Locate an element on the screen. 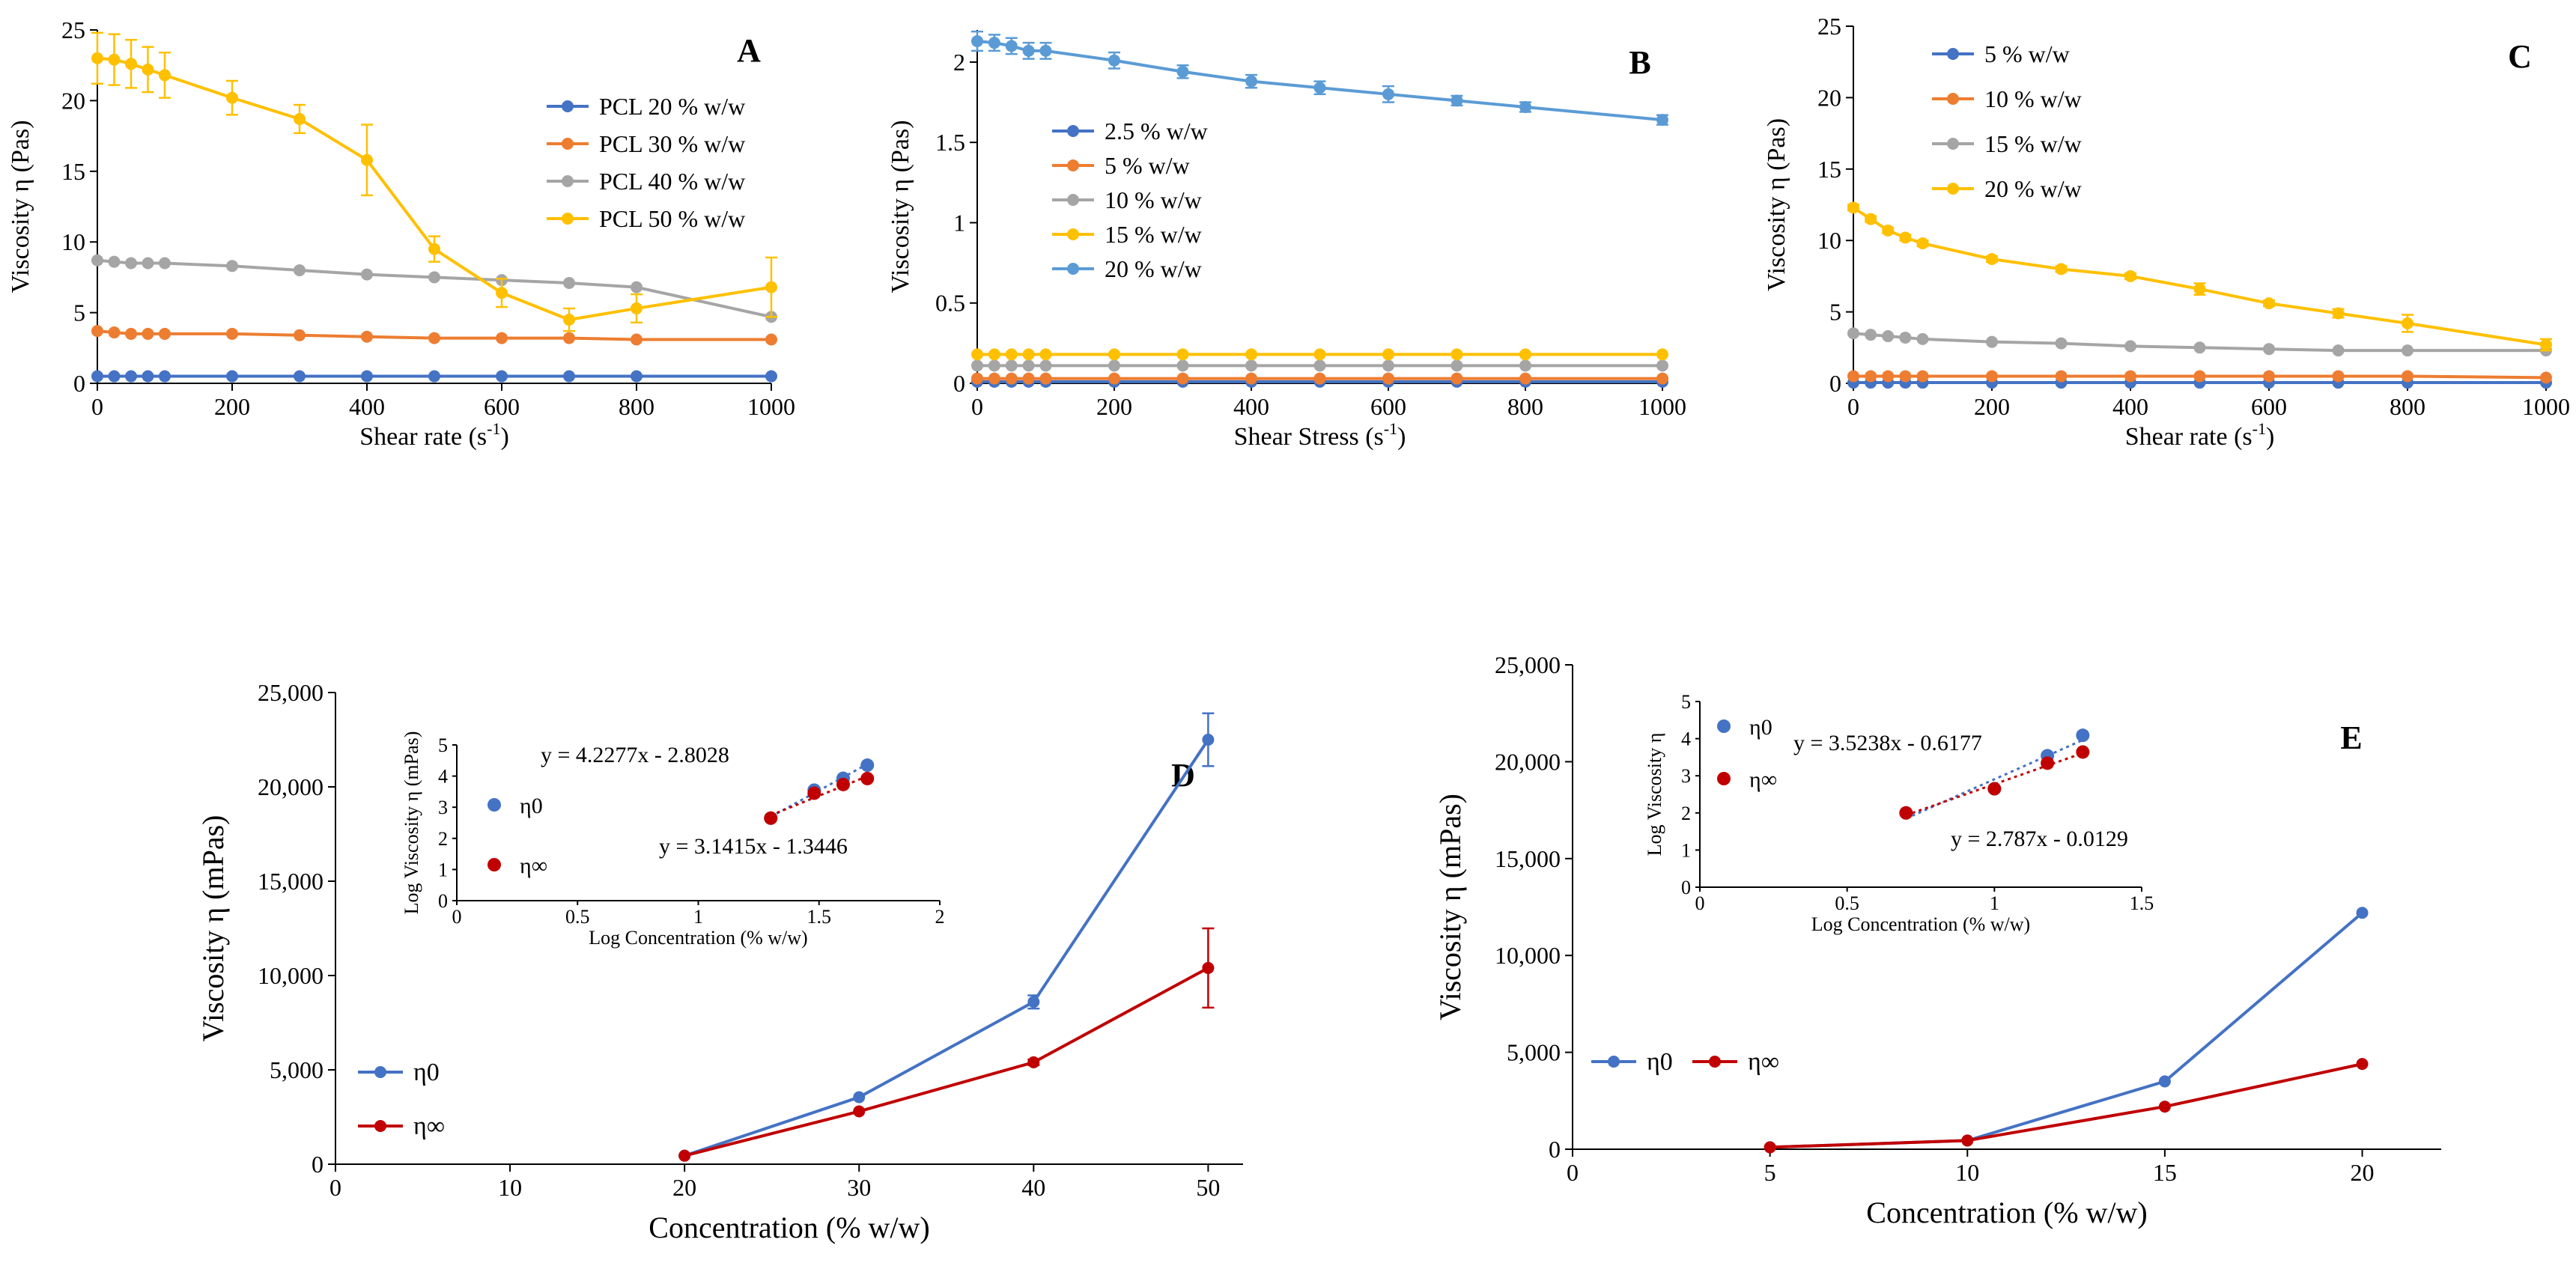  x-axis-label-end: ) is located at coordinates (504, 437).